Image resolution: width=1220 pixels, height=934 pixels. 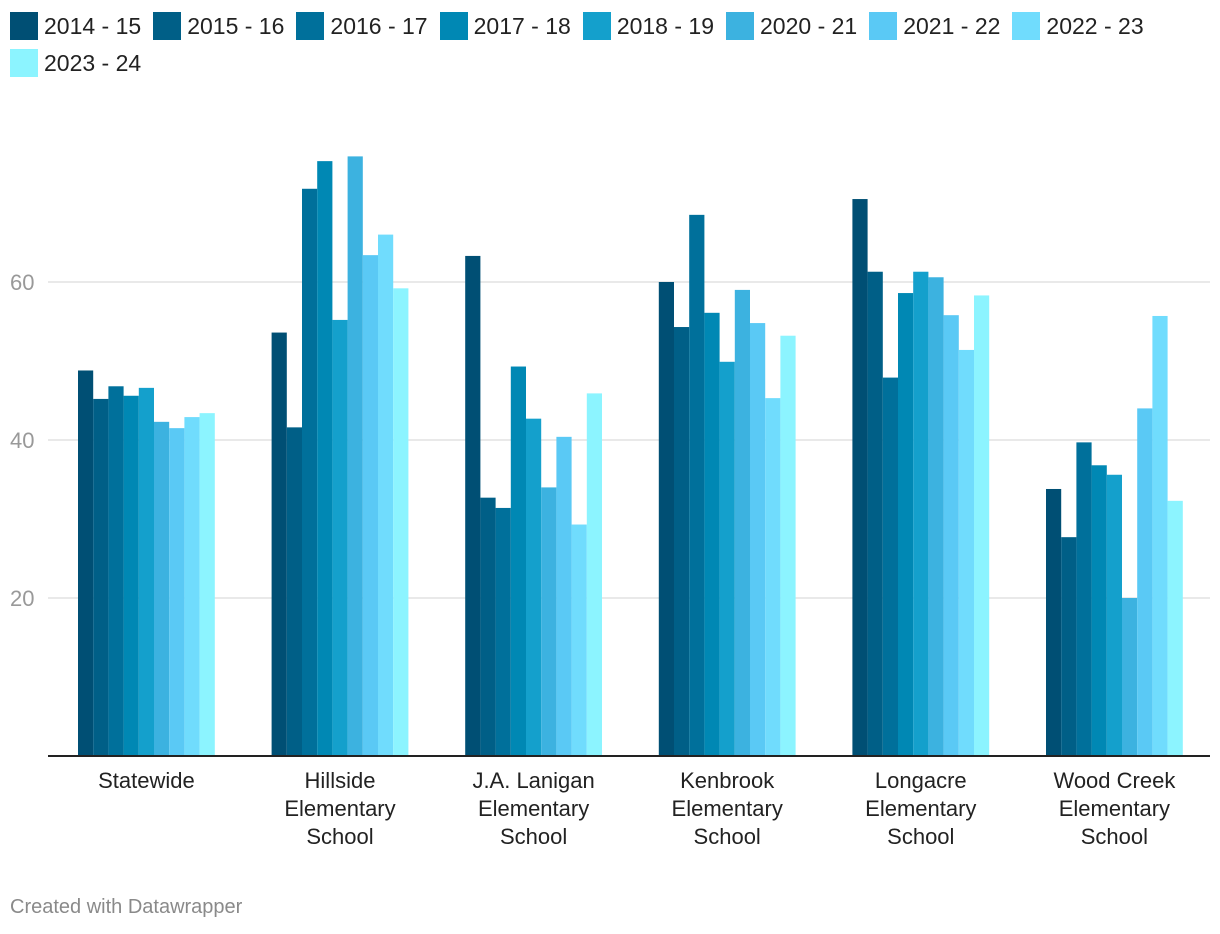 I want to click on x-tick-label: Kenbrook, so click(x=727, y=780).